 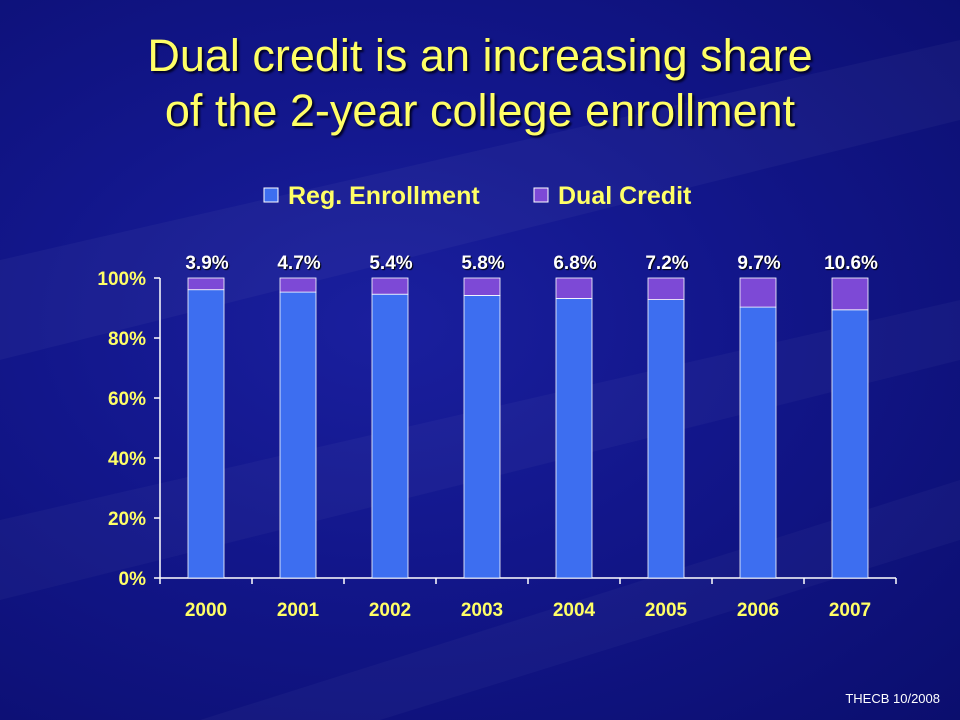 I want to click on y-tick-label: 20%, so click(x=127, y=519).